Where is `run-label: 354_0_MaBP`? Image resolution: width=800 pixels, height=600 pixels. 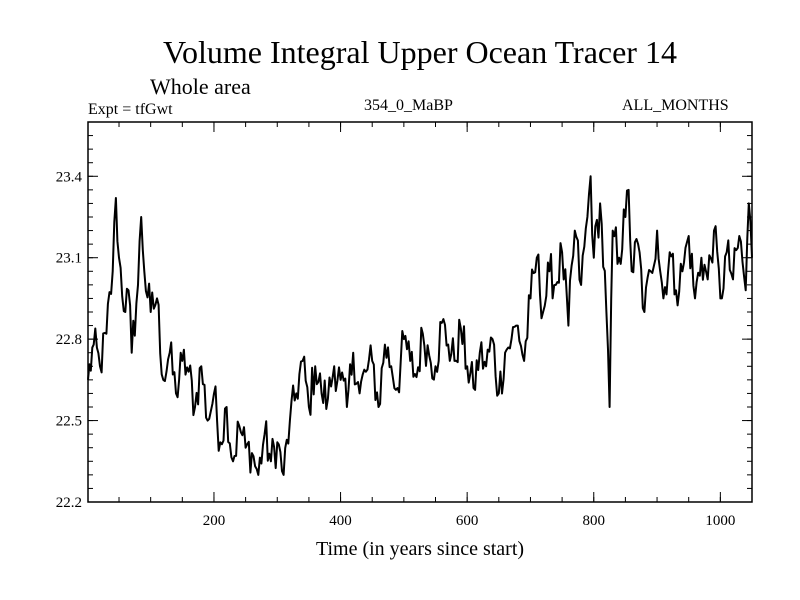 run-label: 354_0_MaBP is located at coordinates (408, 105).